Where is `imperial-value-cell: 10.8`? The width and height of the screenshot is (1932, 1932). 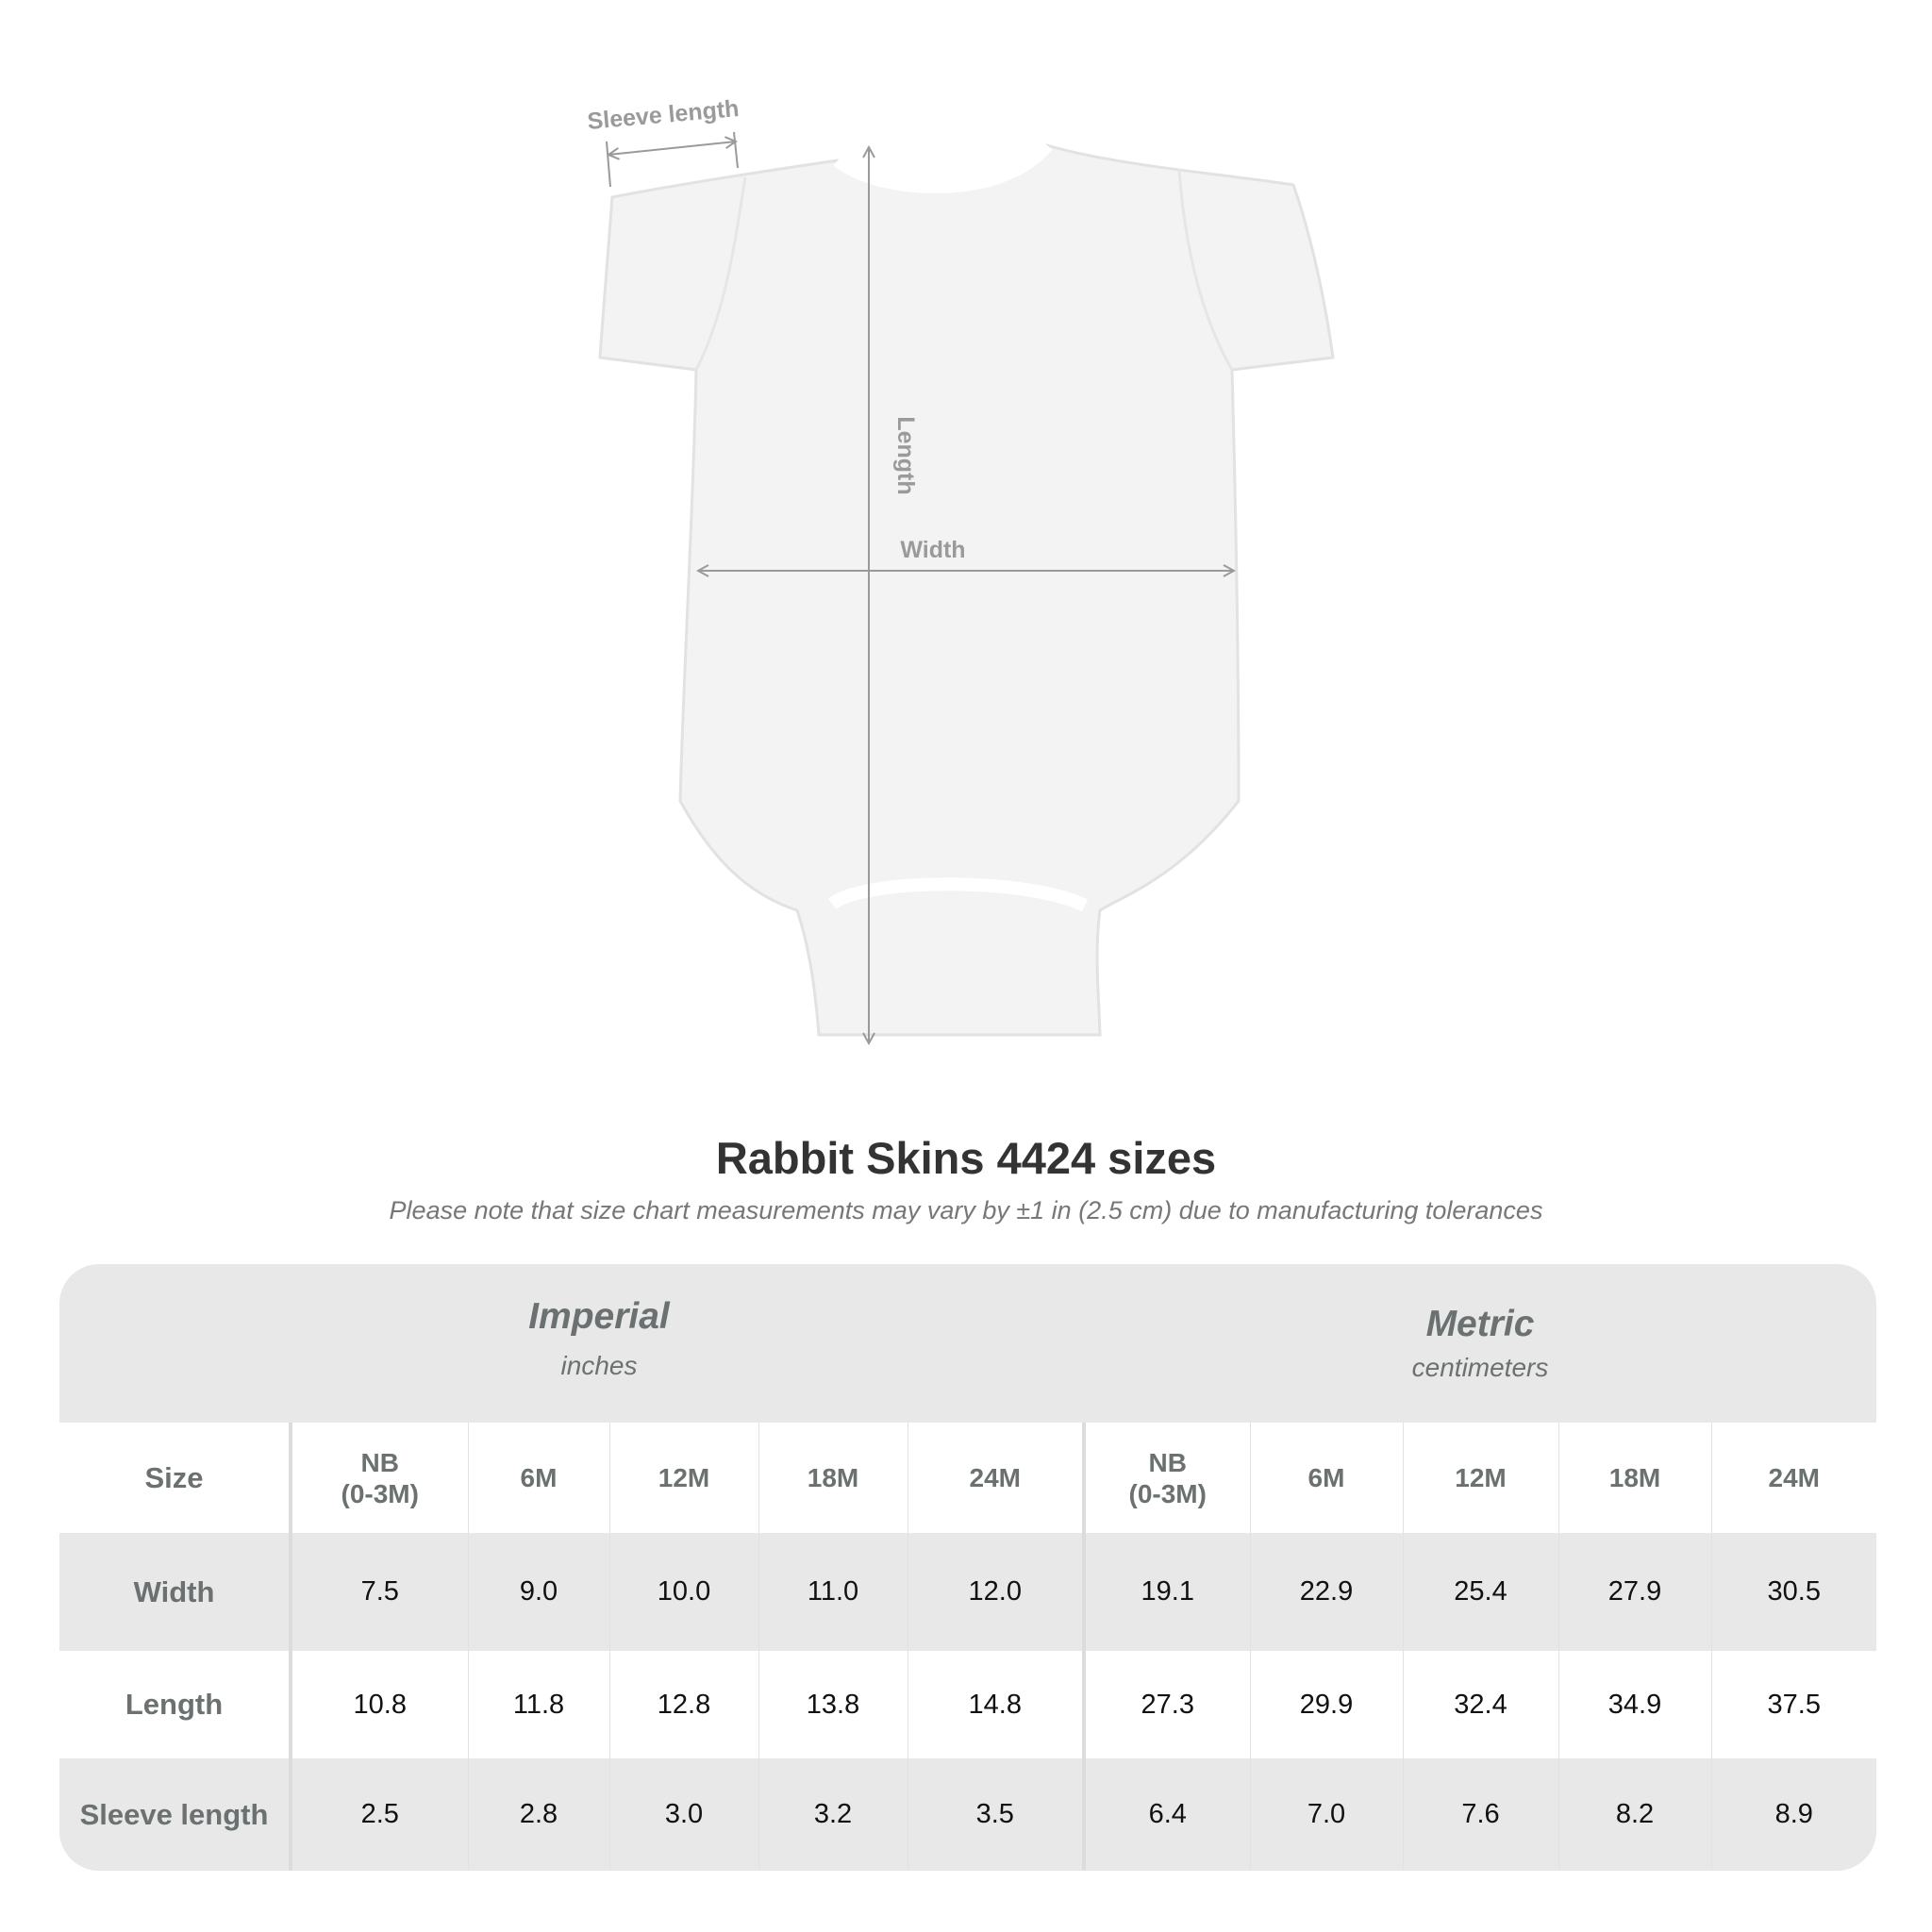
imperial-value-cell: 10.8 is located at coordinates (378, 1704).